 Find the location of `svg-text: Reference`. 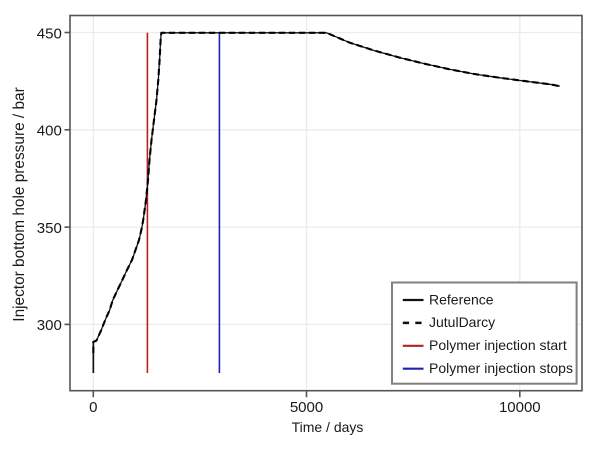

svg-text: Reference is located at coordinates (461, 299).